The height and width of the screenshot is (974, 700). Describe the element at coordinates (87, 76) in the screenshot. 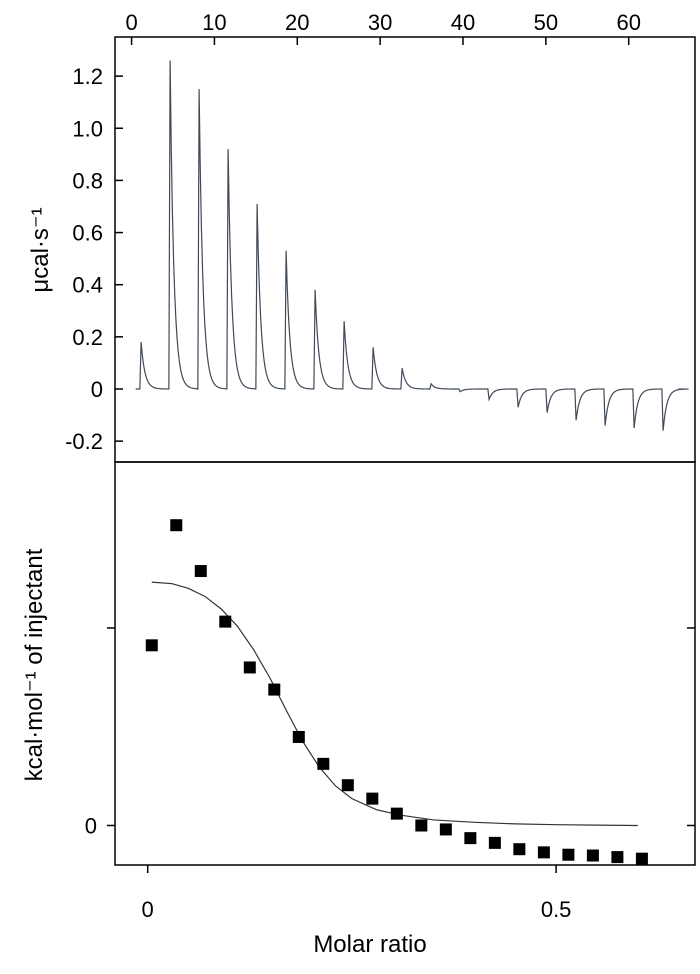

I see `thermogram-y-tick-label: 1.2` at that location.